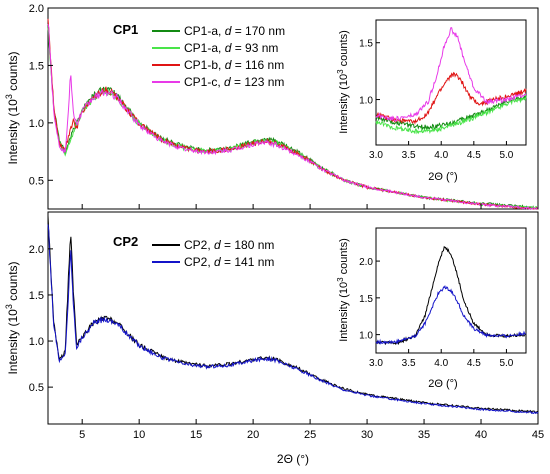  Describe the element at coordinates (409, 155) in the screenshot. I see `inset-1-xtick-label-2: 3.5` at that location.